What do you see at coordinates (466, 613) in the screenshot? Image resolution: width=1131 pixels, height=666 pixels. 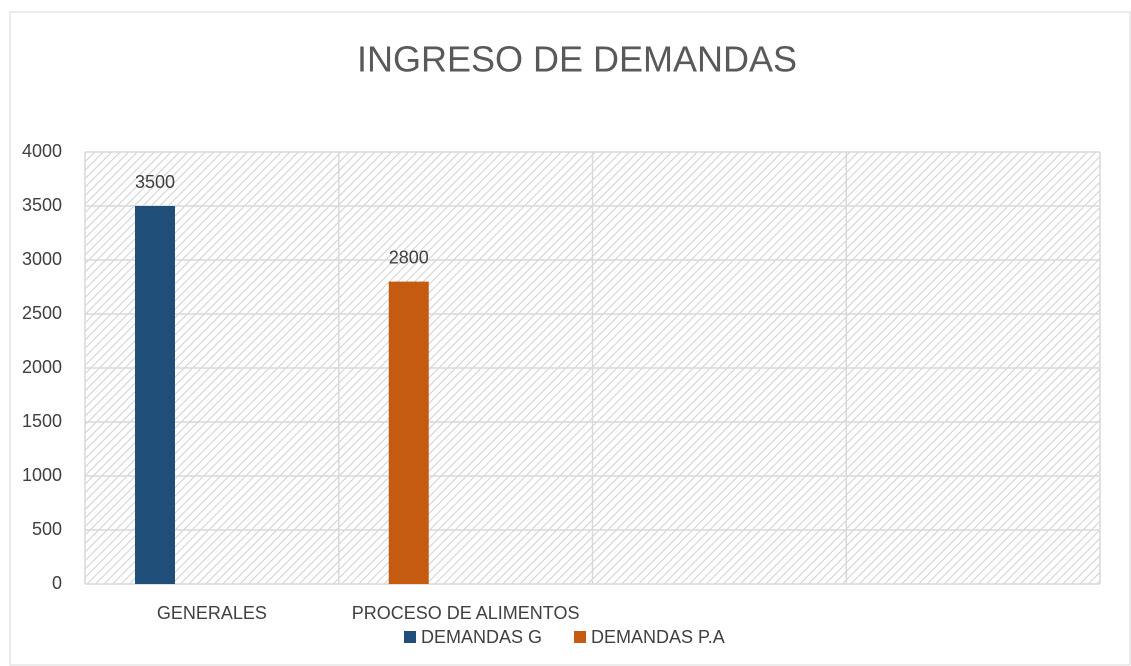 I see `x-tick-label: PROCESO DE ALIMENTOS` at bounding box center [466, 613].